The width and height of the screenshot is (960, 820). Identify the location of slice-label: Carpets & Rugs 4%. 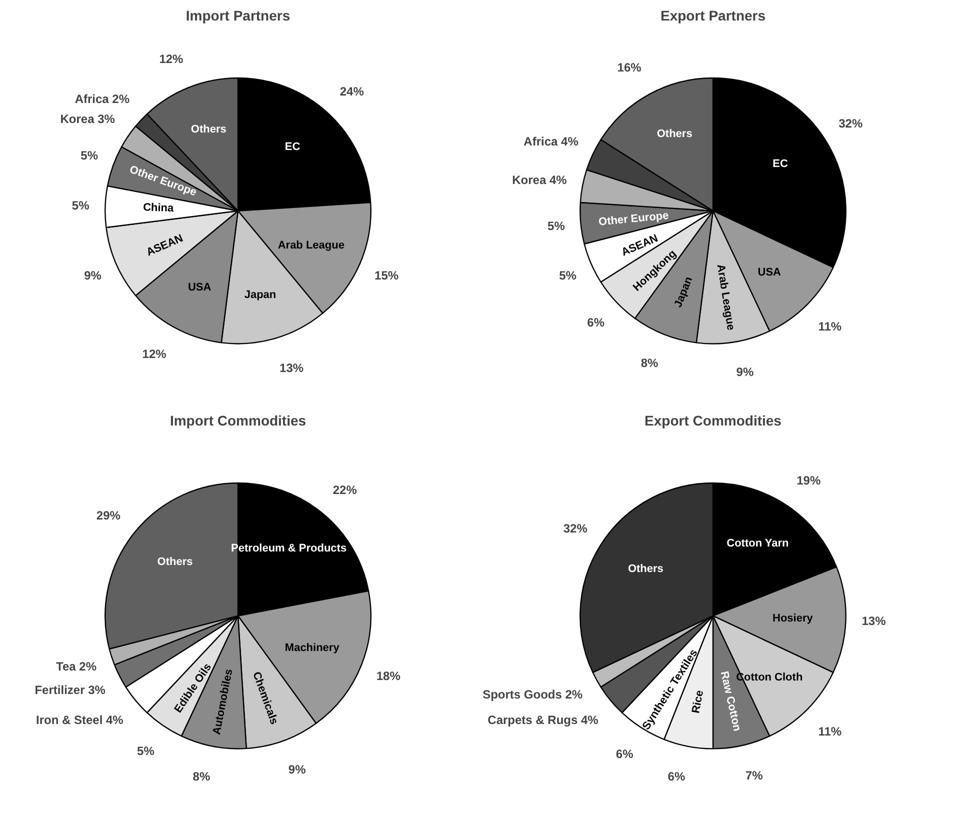
(543, 720).